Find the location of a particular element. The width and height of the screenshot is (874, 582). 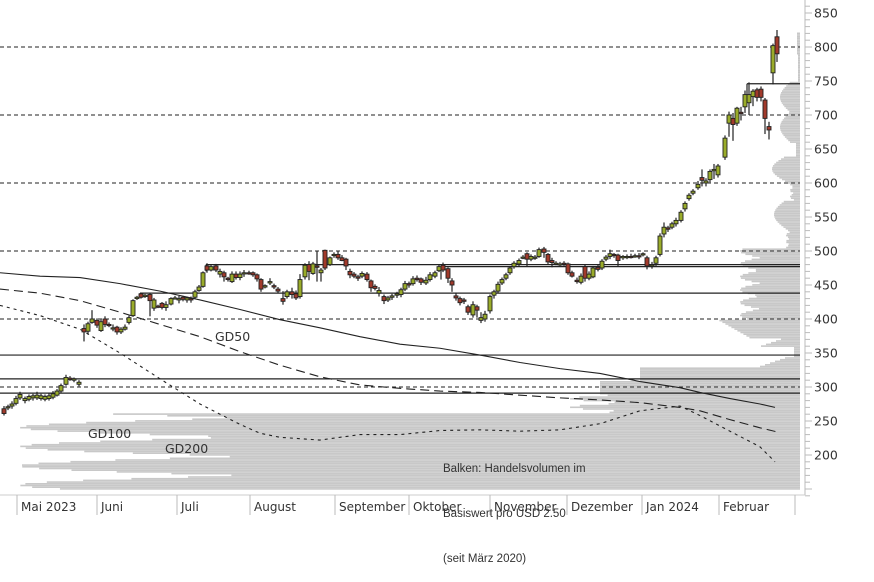

y-tick-label: 300 is located at coordinates (826, 387).